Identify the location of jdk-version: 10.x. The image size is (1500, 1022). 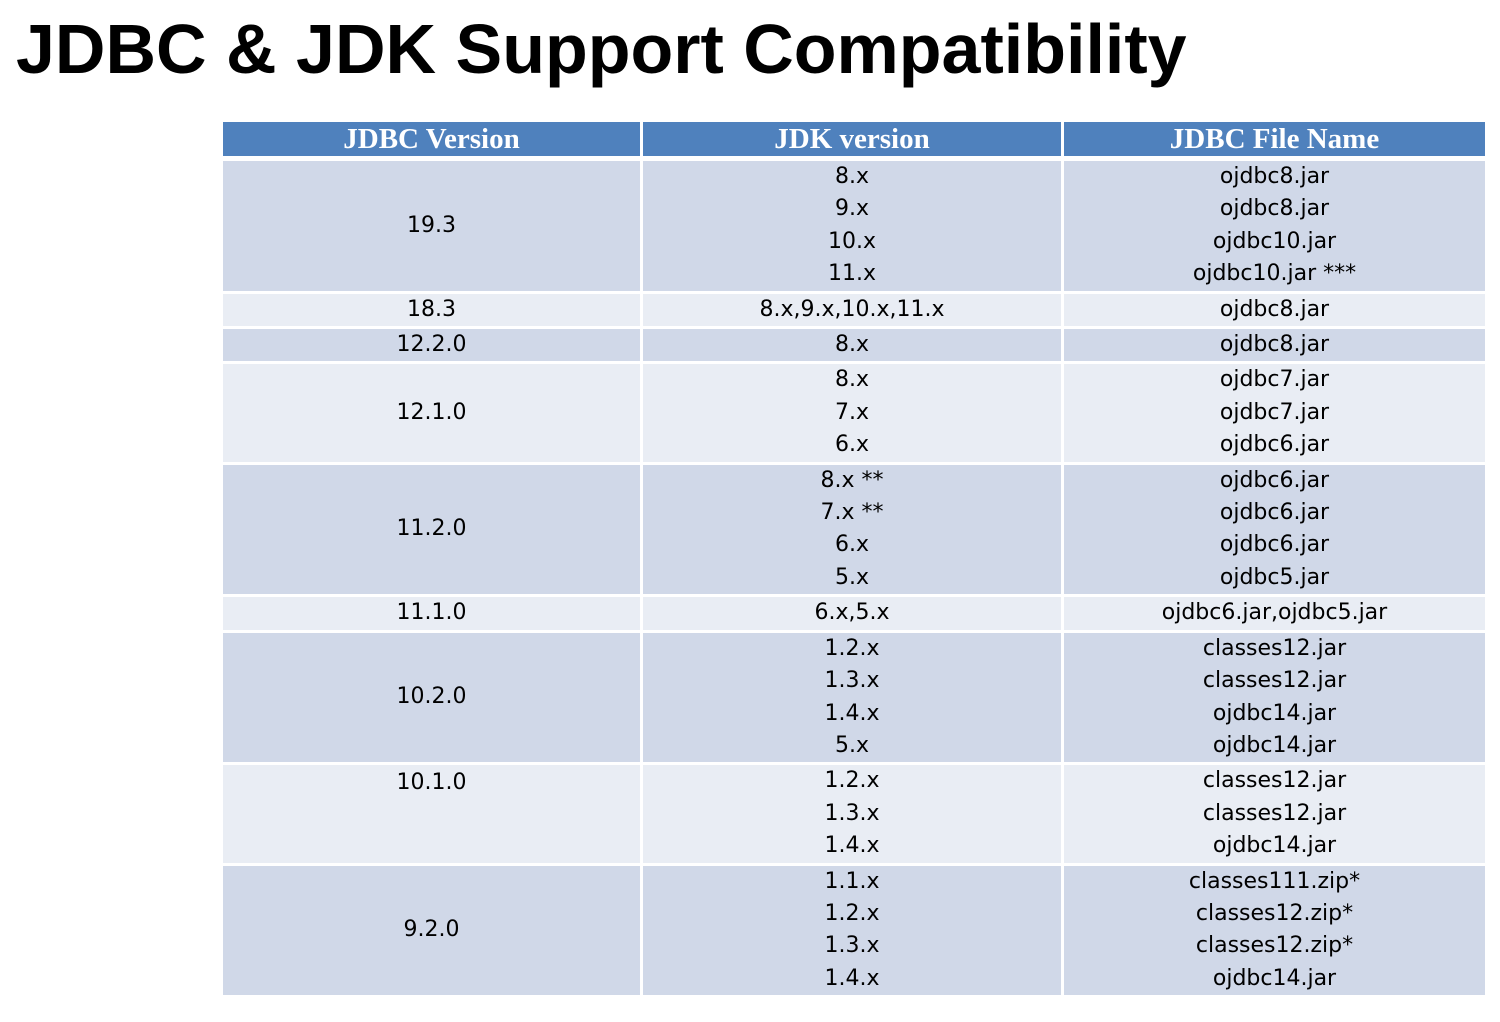
(851, 241).